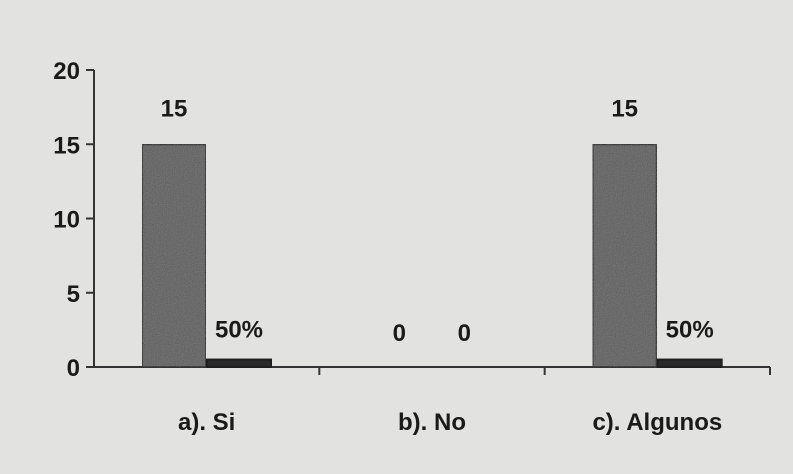  I want to click on y-tick-label: 20, so click(66, 71).